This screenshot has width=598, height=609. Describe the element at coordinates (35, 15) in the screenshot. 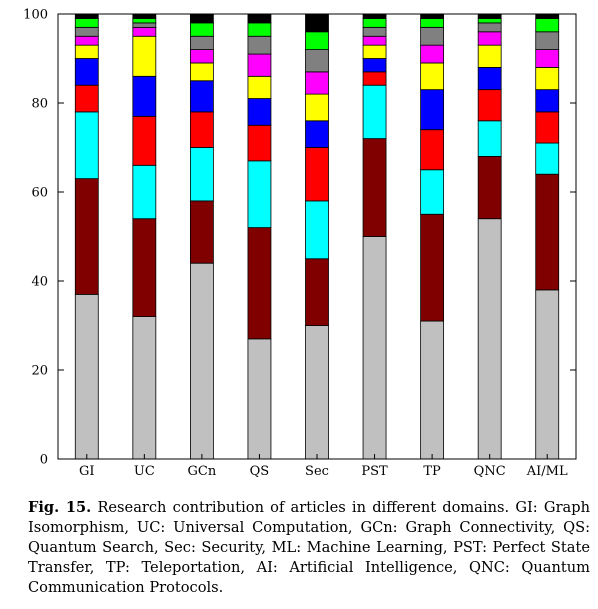

I see `y-tick-label: 100` at that location.